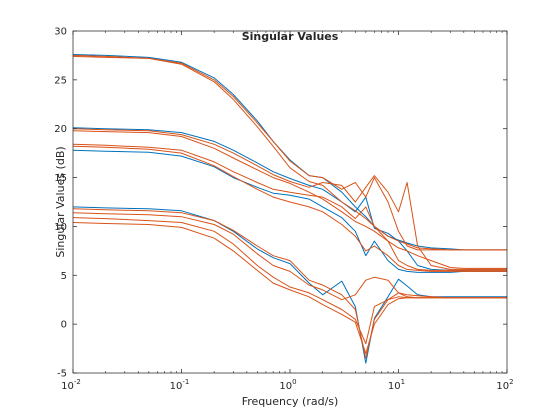 This screenshot has height=420, width=560. Describe the element at coordinates (60, 178) in the screenshot. I see `y-tick-label: 15` at that location.